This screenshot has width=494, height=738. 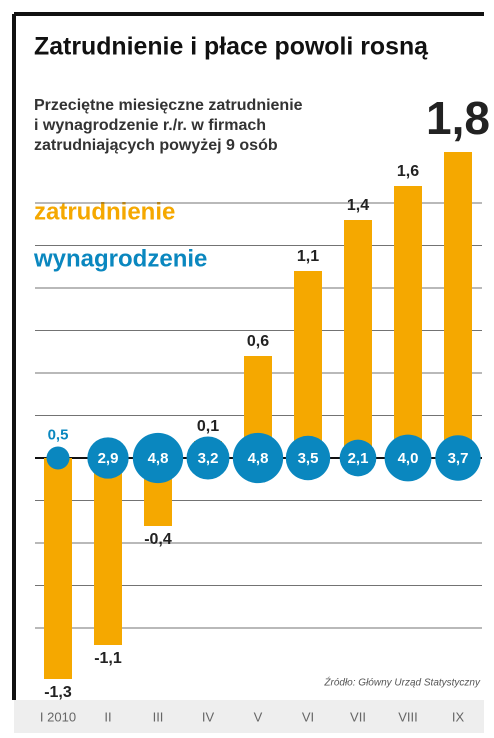 I want to click on data-label: 3,2, so click(x=208, y=458).